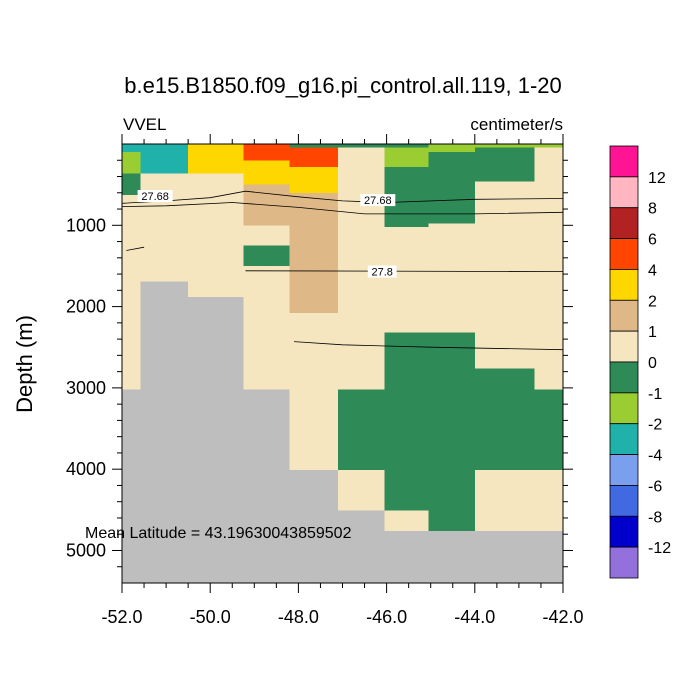 This screenshot has height=700, width=700. I want to click on colorbar-label: -1, so click(655, 394).